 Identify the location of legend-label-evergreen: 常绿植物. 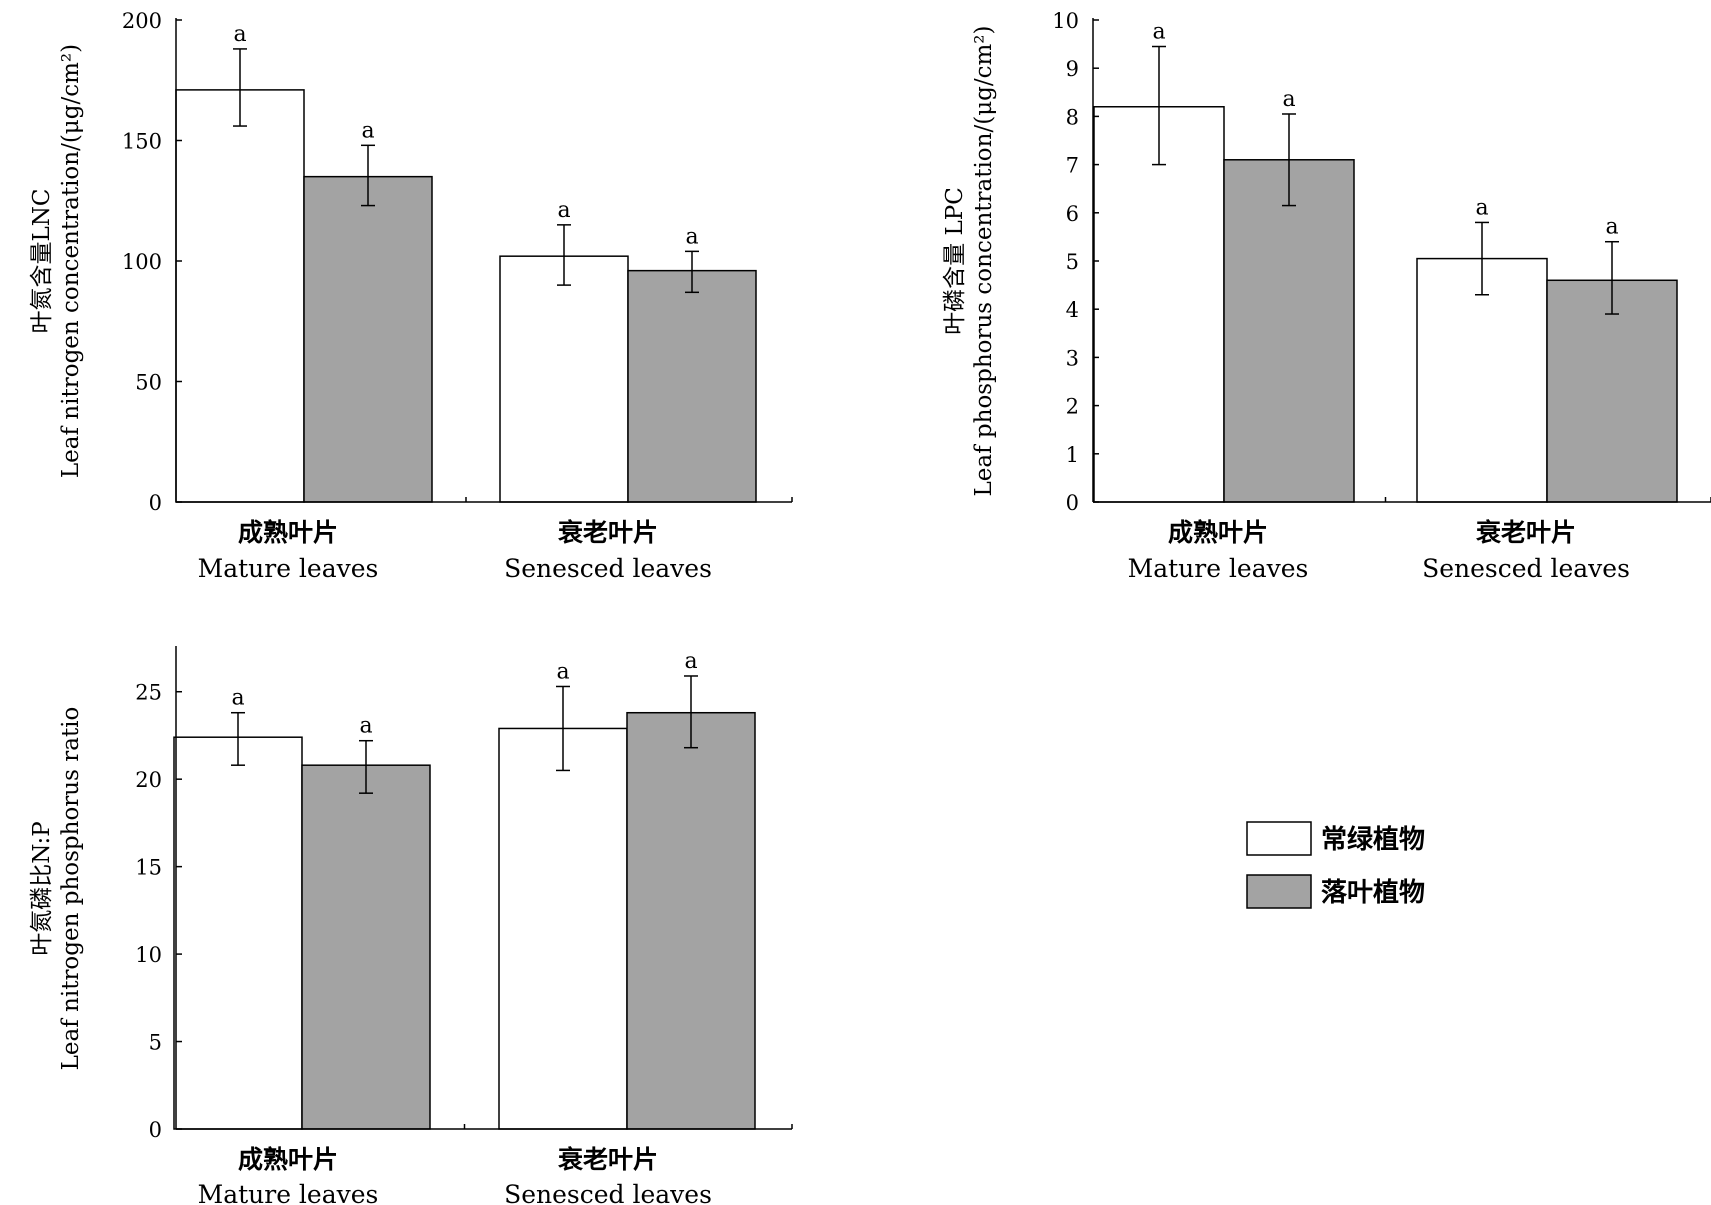
(1373, 840).